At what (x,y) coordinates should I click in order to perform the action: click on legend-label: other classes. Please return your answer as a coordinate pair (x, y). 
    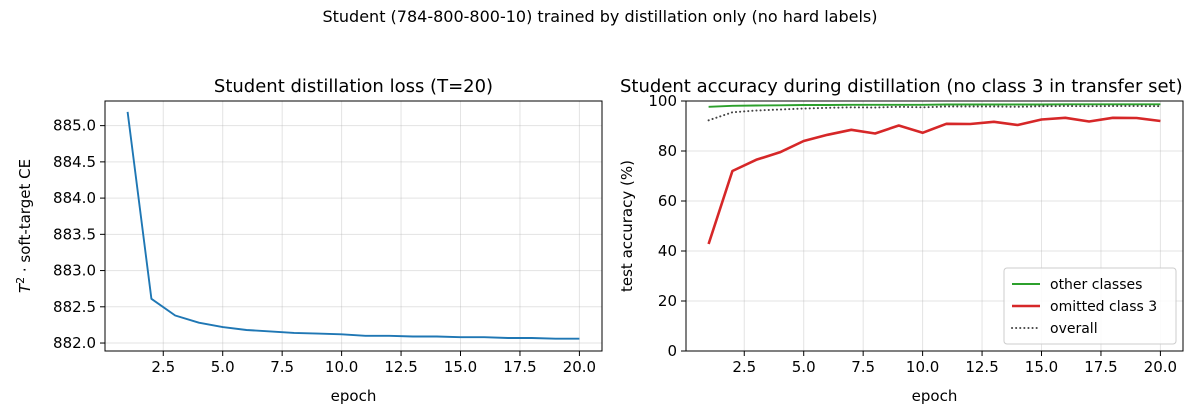
    Looking at the image, I should click on (1096, 285).